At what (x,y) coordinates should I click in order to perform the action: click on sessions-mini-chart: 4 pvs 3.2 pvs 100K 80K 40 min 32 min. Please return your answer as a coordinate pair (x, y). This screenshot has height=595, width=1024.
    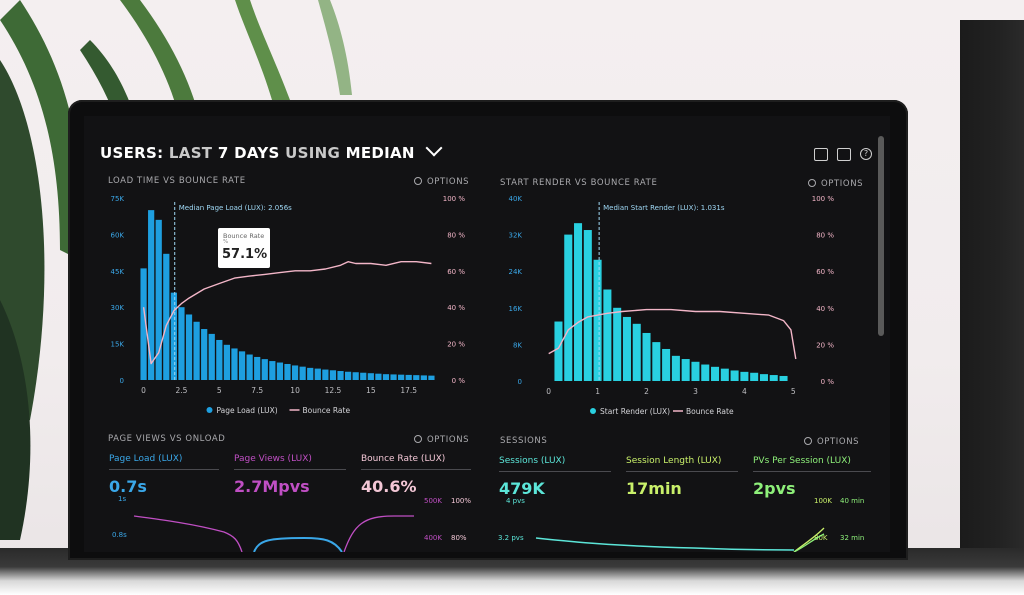
    Looking at the image, I should click on (681, 524).